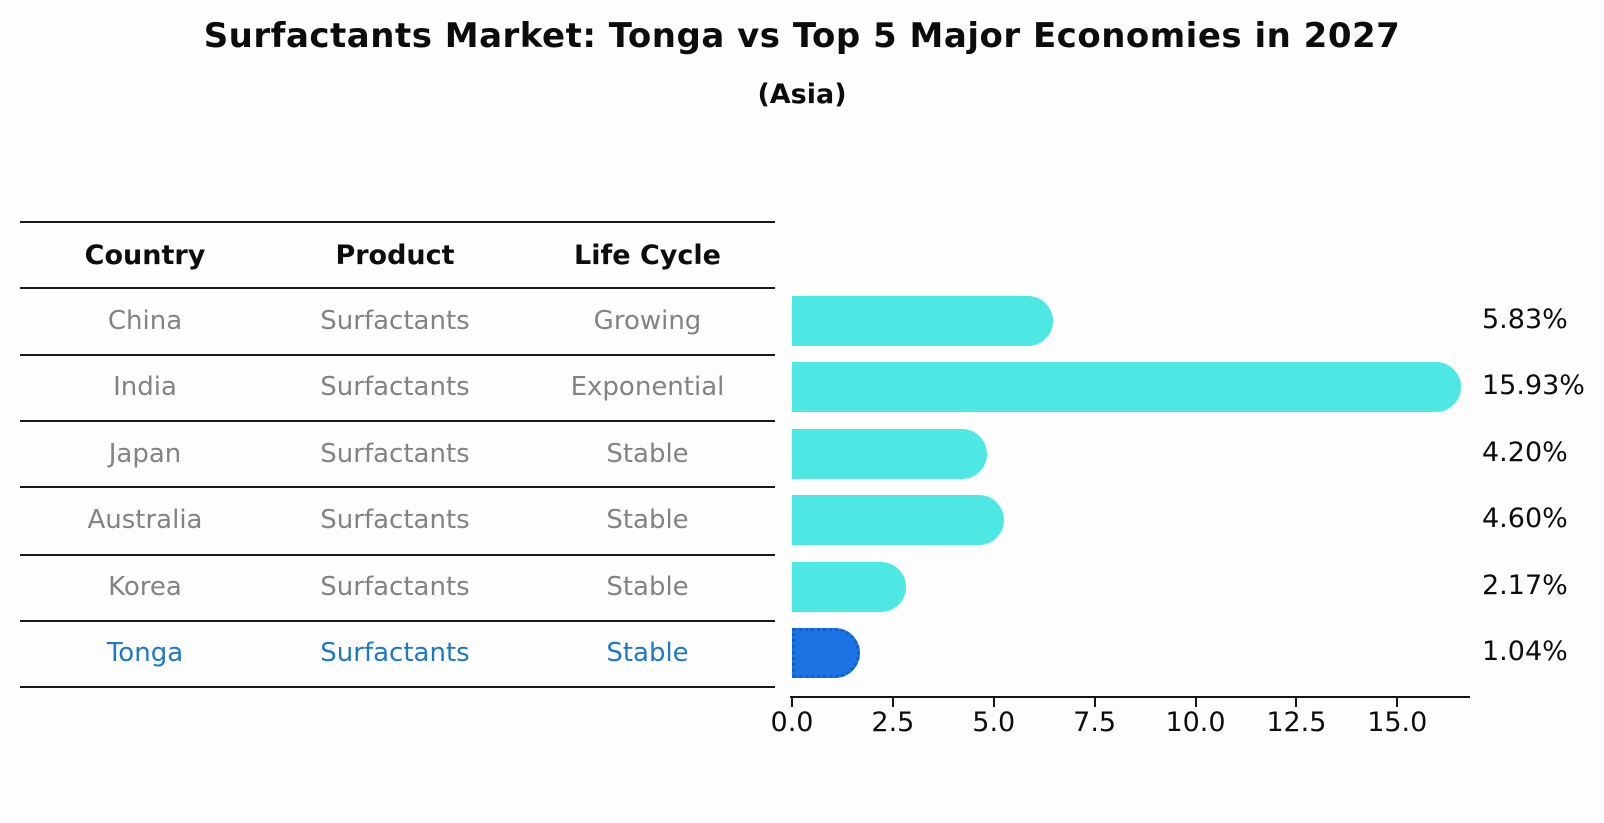 The height and width of the screenshot is (823, 1604). I want to click on x-axis-line, so click(1130, 697).